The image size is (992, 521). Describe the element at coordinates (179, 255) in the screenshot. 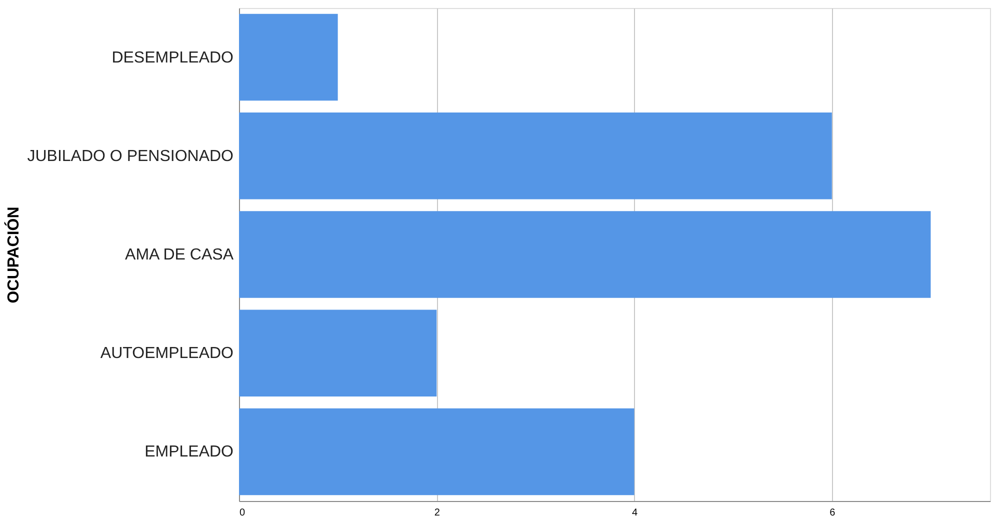

I see `y-tick-label: AMA DE CASA` at that location.